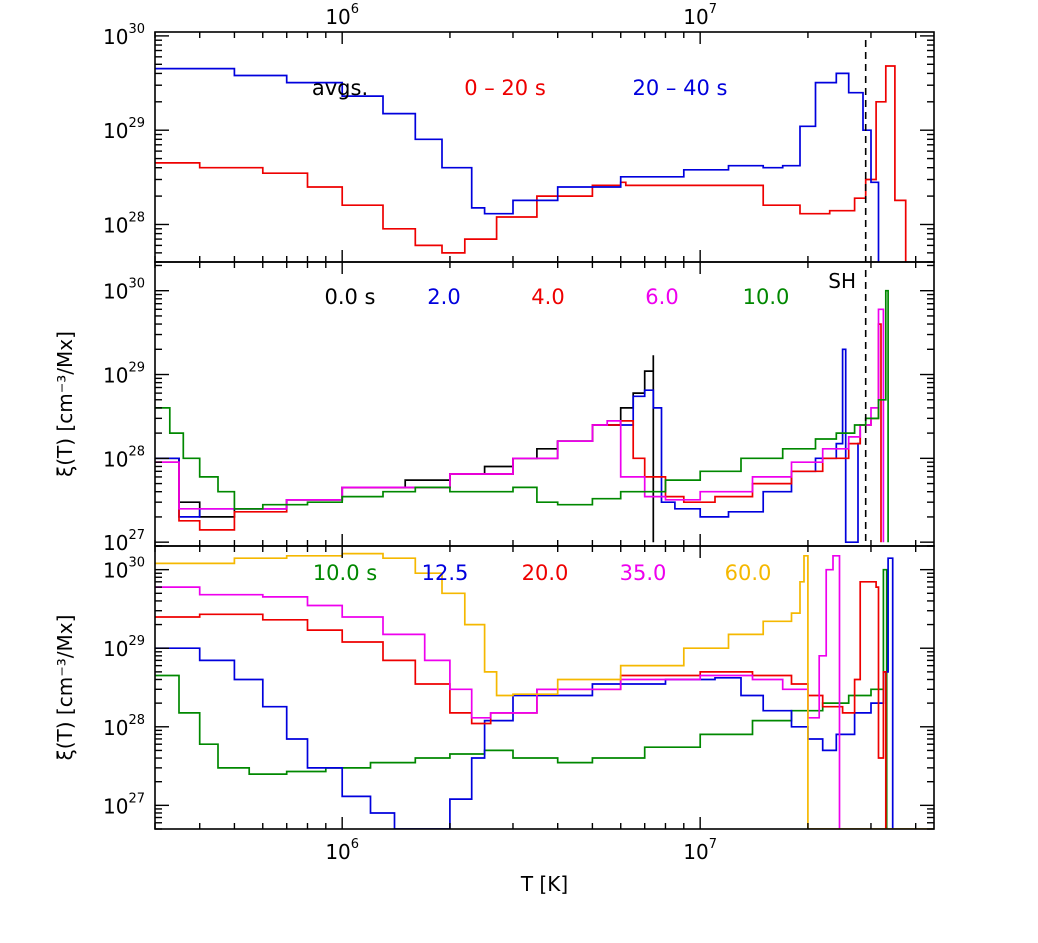 This screenshot has width=1038, height=943. Describe the element at coordinates (766, 297) in the screenshot. I see `legend-entry: 10.0` at that location.